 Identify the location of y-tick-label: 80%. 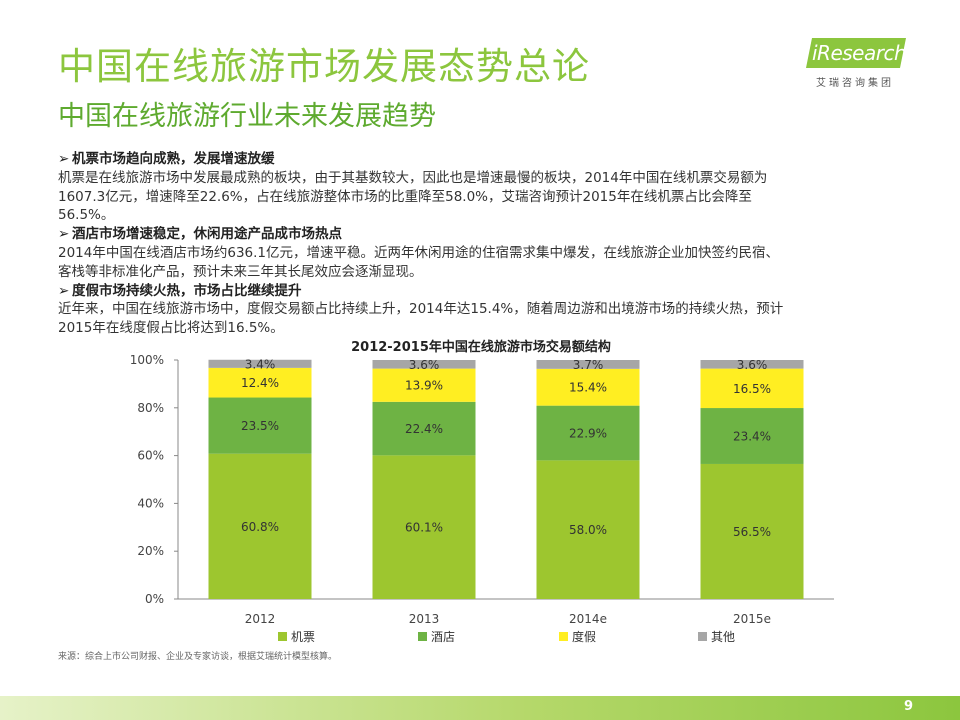
(150, 408).